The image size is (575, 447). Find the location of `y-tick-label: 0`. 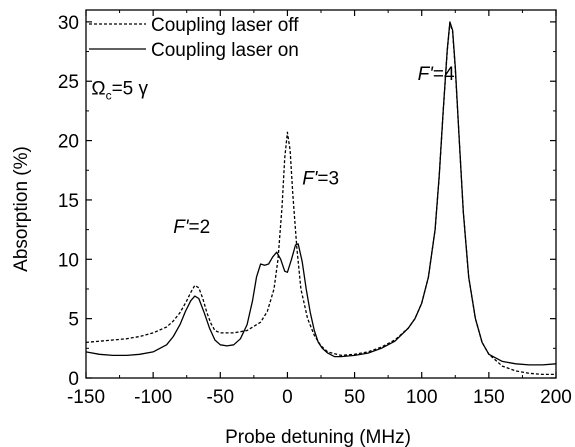

y-tick-label: 0 is located at coordinates (73, 379).